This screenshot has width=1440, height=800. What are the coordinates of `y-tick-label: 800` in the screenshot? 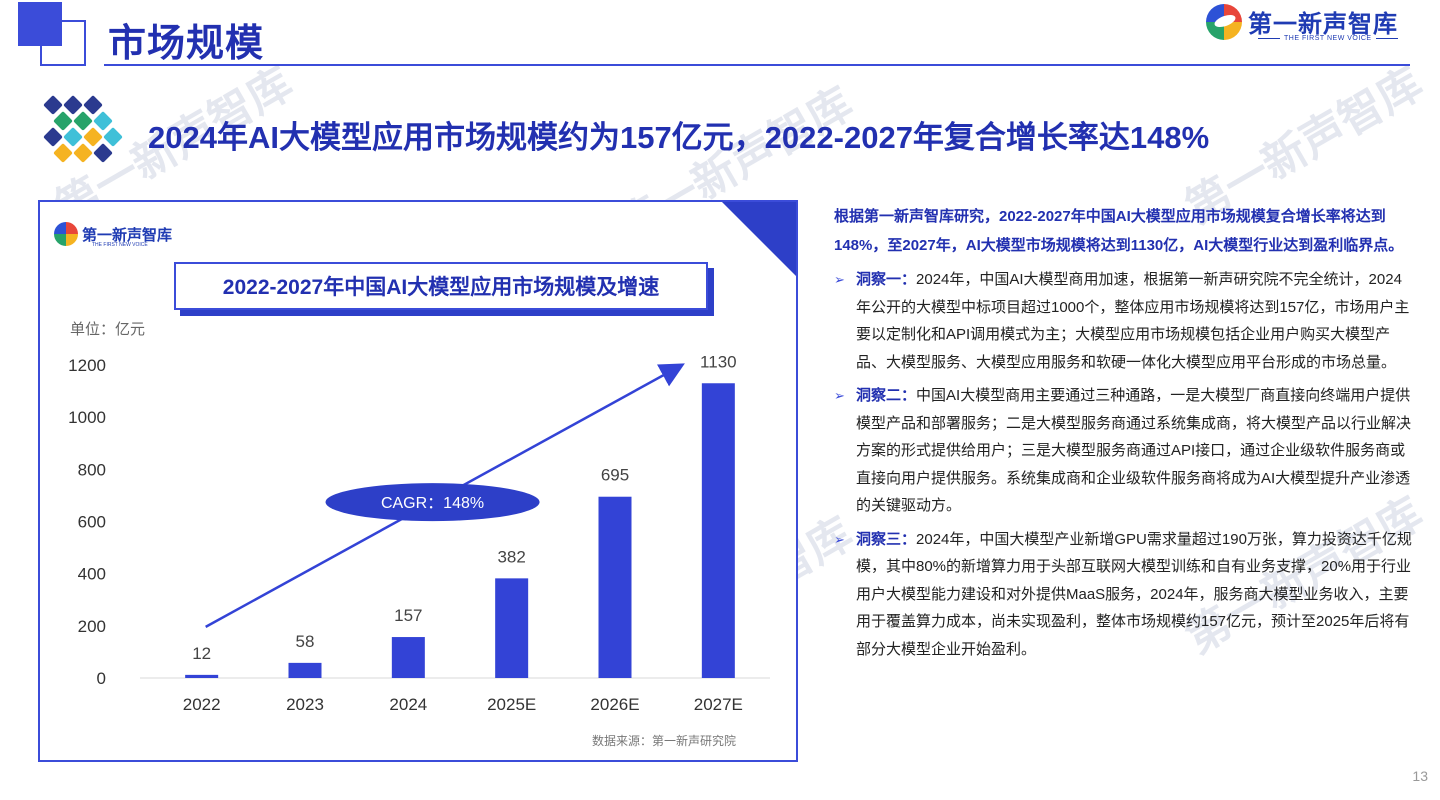 It's located at (92, 469).